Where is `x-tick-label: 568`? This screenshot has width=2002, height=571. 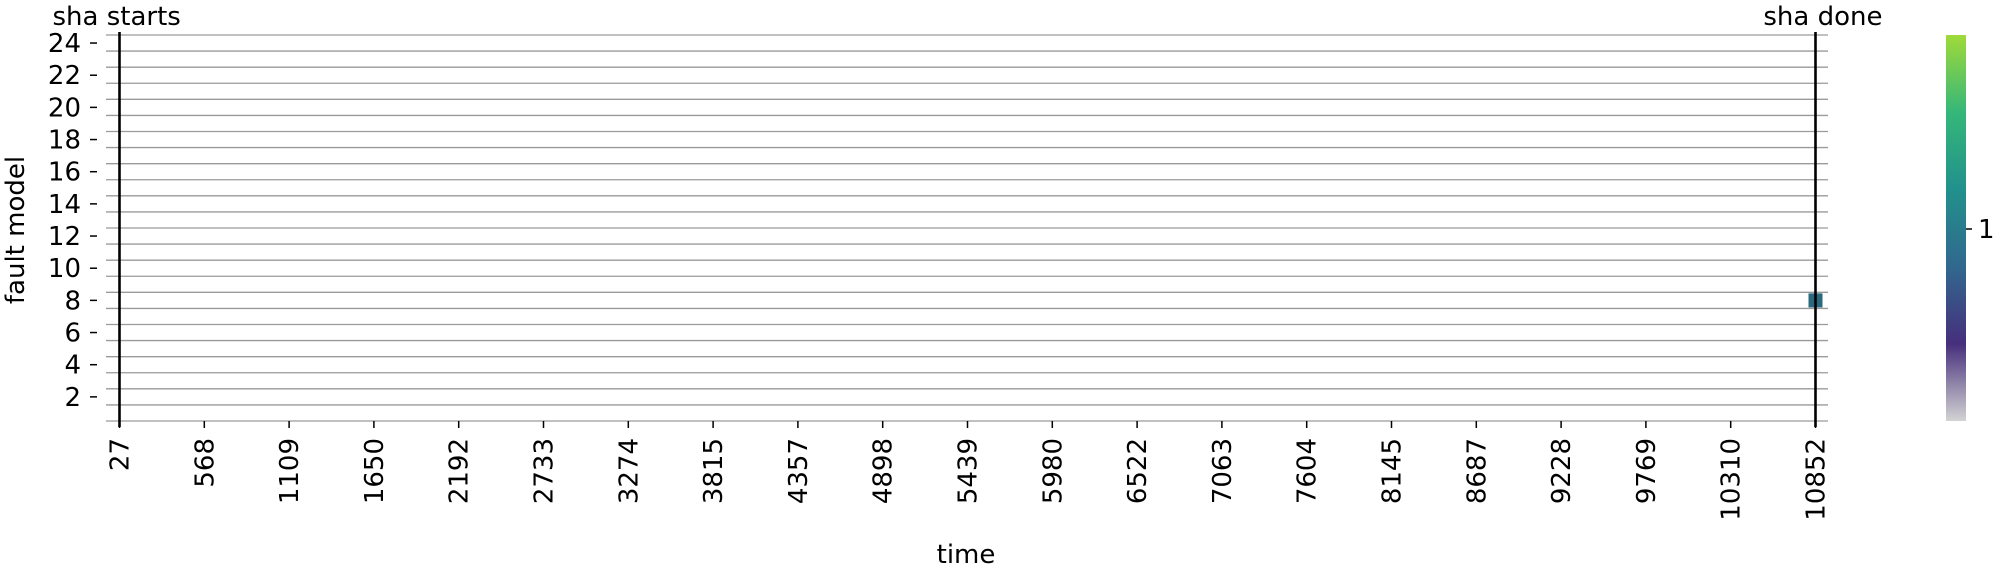 x-tick-label: 568 is located at coordinates (205, 463).